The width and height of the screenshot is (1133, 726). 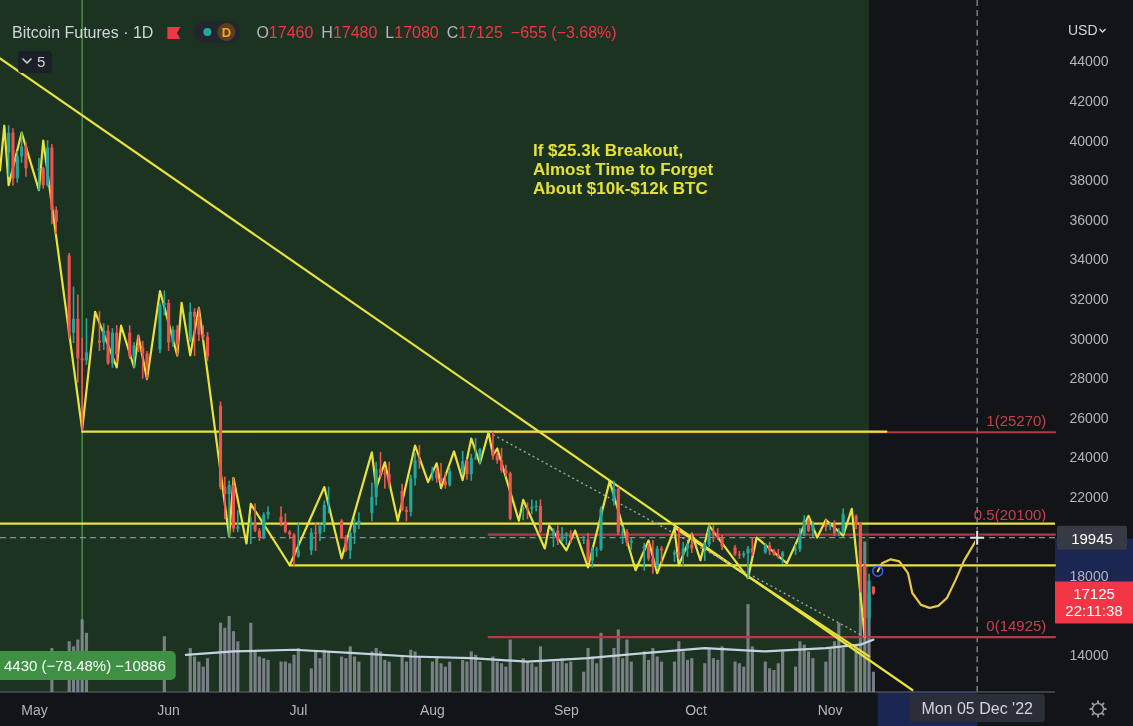 What do you see at coordinates (285, 32) in the screenshot?
I see `annotation: O17460` at bounding box center [285, 32].